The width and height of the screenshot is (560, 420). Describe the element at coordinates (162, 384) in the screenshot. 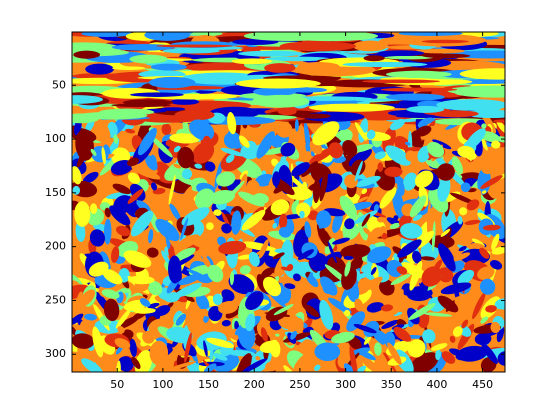

I see `x-tick-label: 100` at that location.